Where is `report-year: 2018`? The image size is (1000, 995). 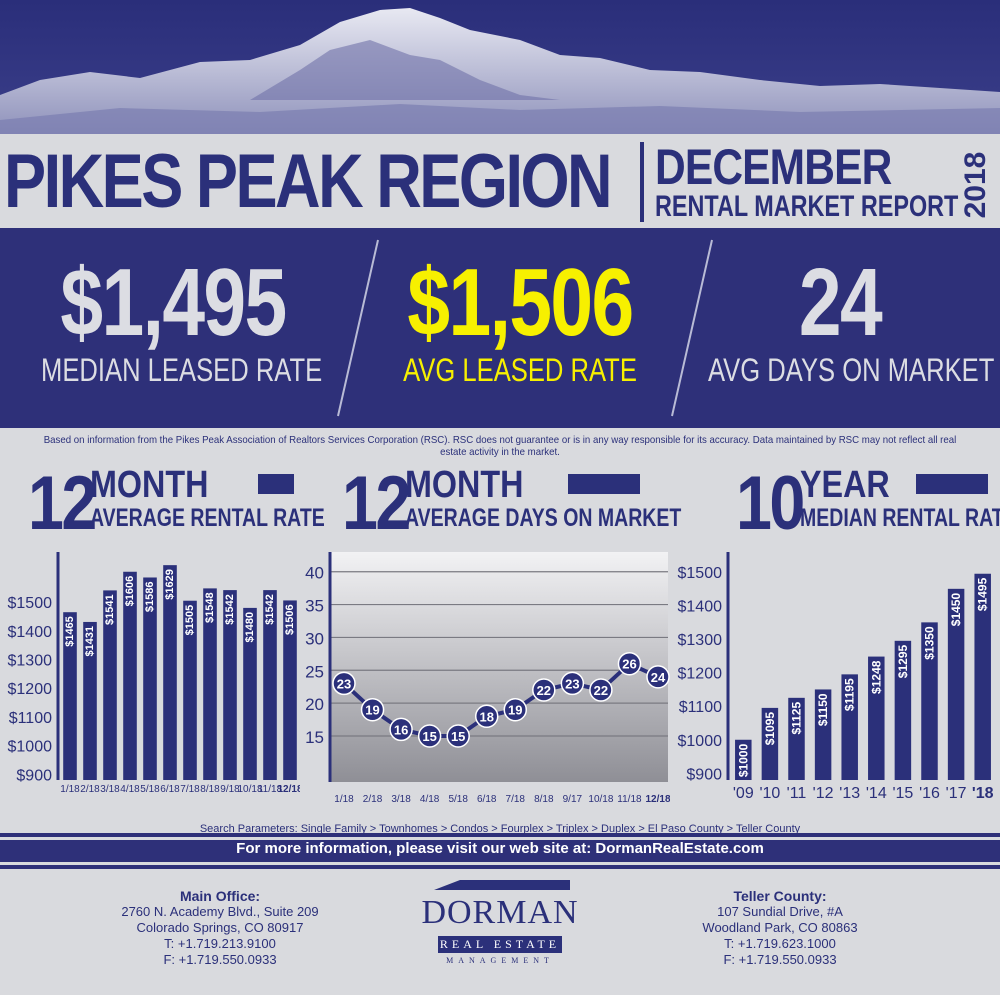 report-year: 2018 is located at coordinates (975, 185).